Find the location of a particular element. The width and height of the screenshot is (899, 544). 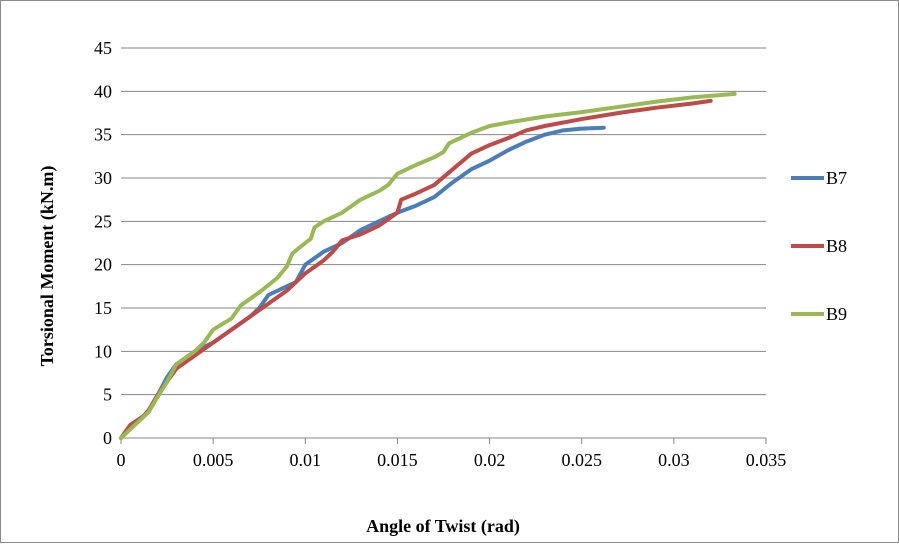

x-tick-label: 0.035 is located at coordinates (766, 460).